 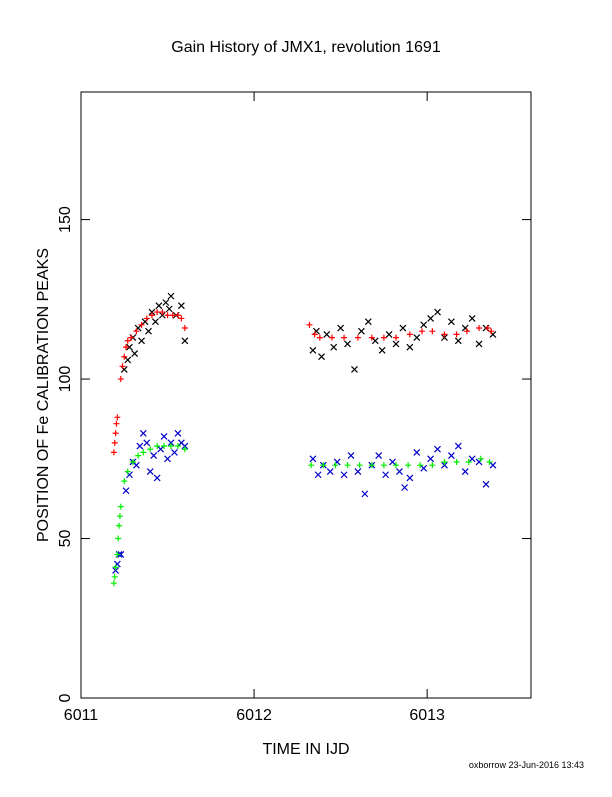 What do you see at coordinates (306, 47) in the screenshot?
I see `chart-title: Gain History of JMX1, revolution 1691` at bounding box center [306, 47].